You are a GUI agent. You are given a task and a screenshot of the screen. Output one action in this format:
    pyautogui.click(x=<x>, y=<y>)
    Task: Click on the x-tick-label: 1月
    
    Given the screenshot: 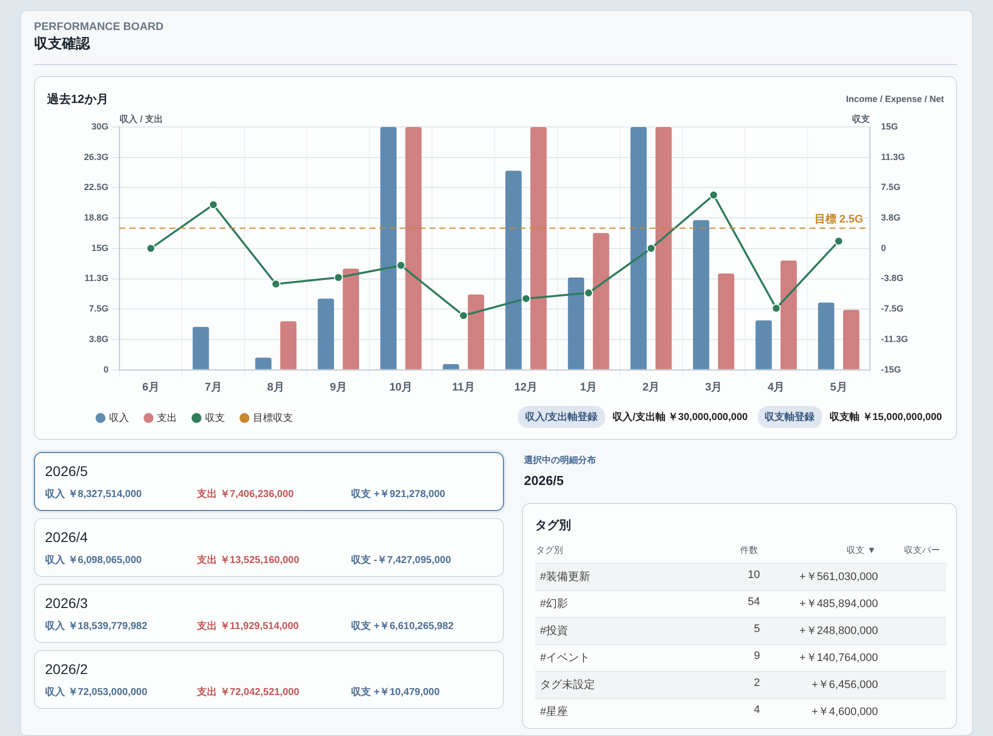 What is the action you would take?
    pyautogui.click(x=589, y=387)
    